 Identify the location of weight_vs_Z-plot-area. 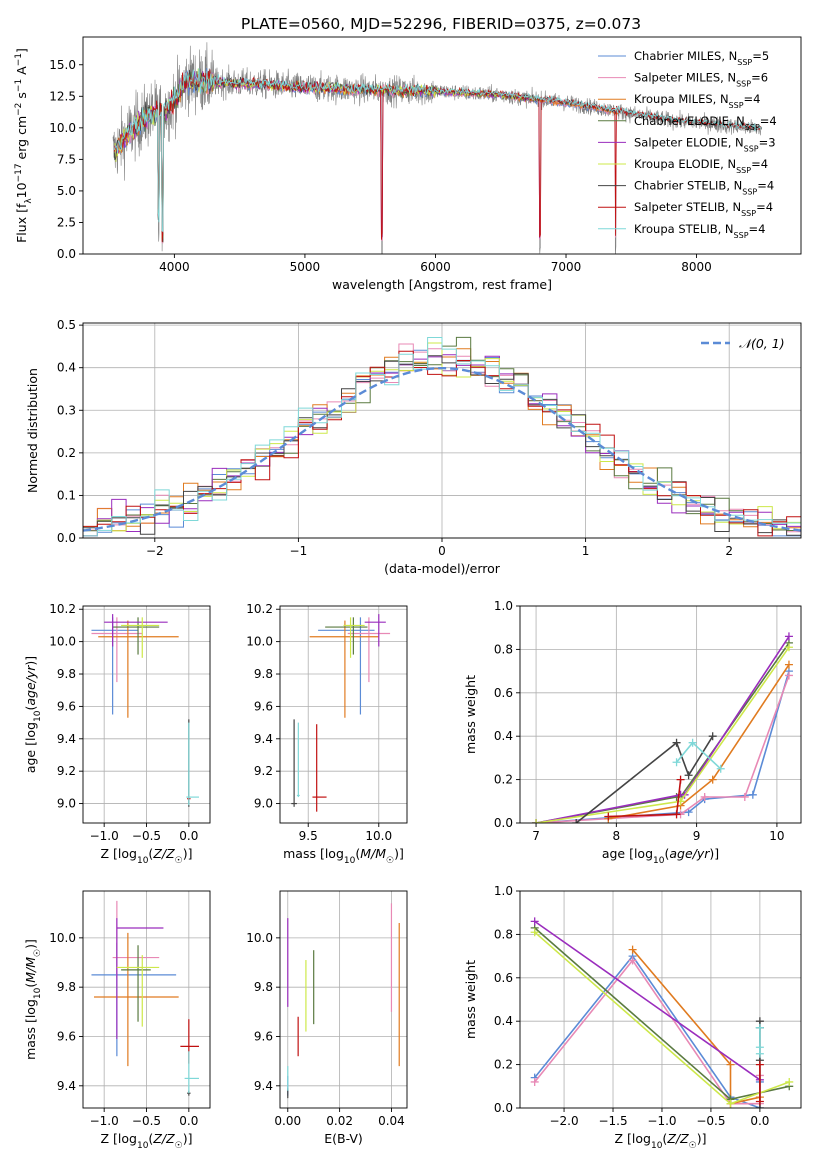
(662, 1012).